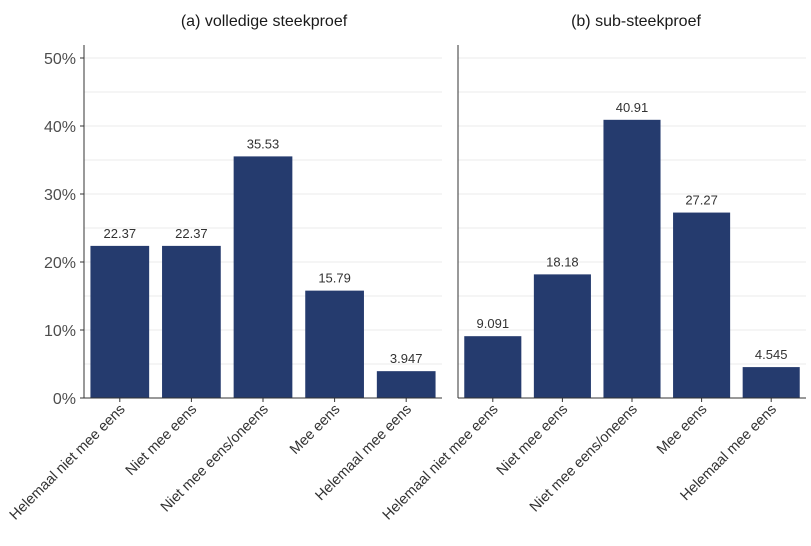  Describe the element at coordinates (60, 59) in the screenshot. I see `y-tick-label: 50%` at that location.